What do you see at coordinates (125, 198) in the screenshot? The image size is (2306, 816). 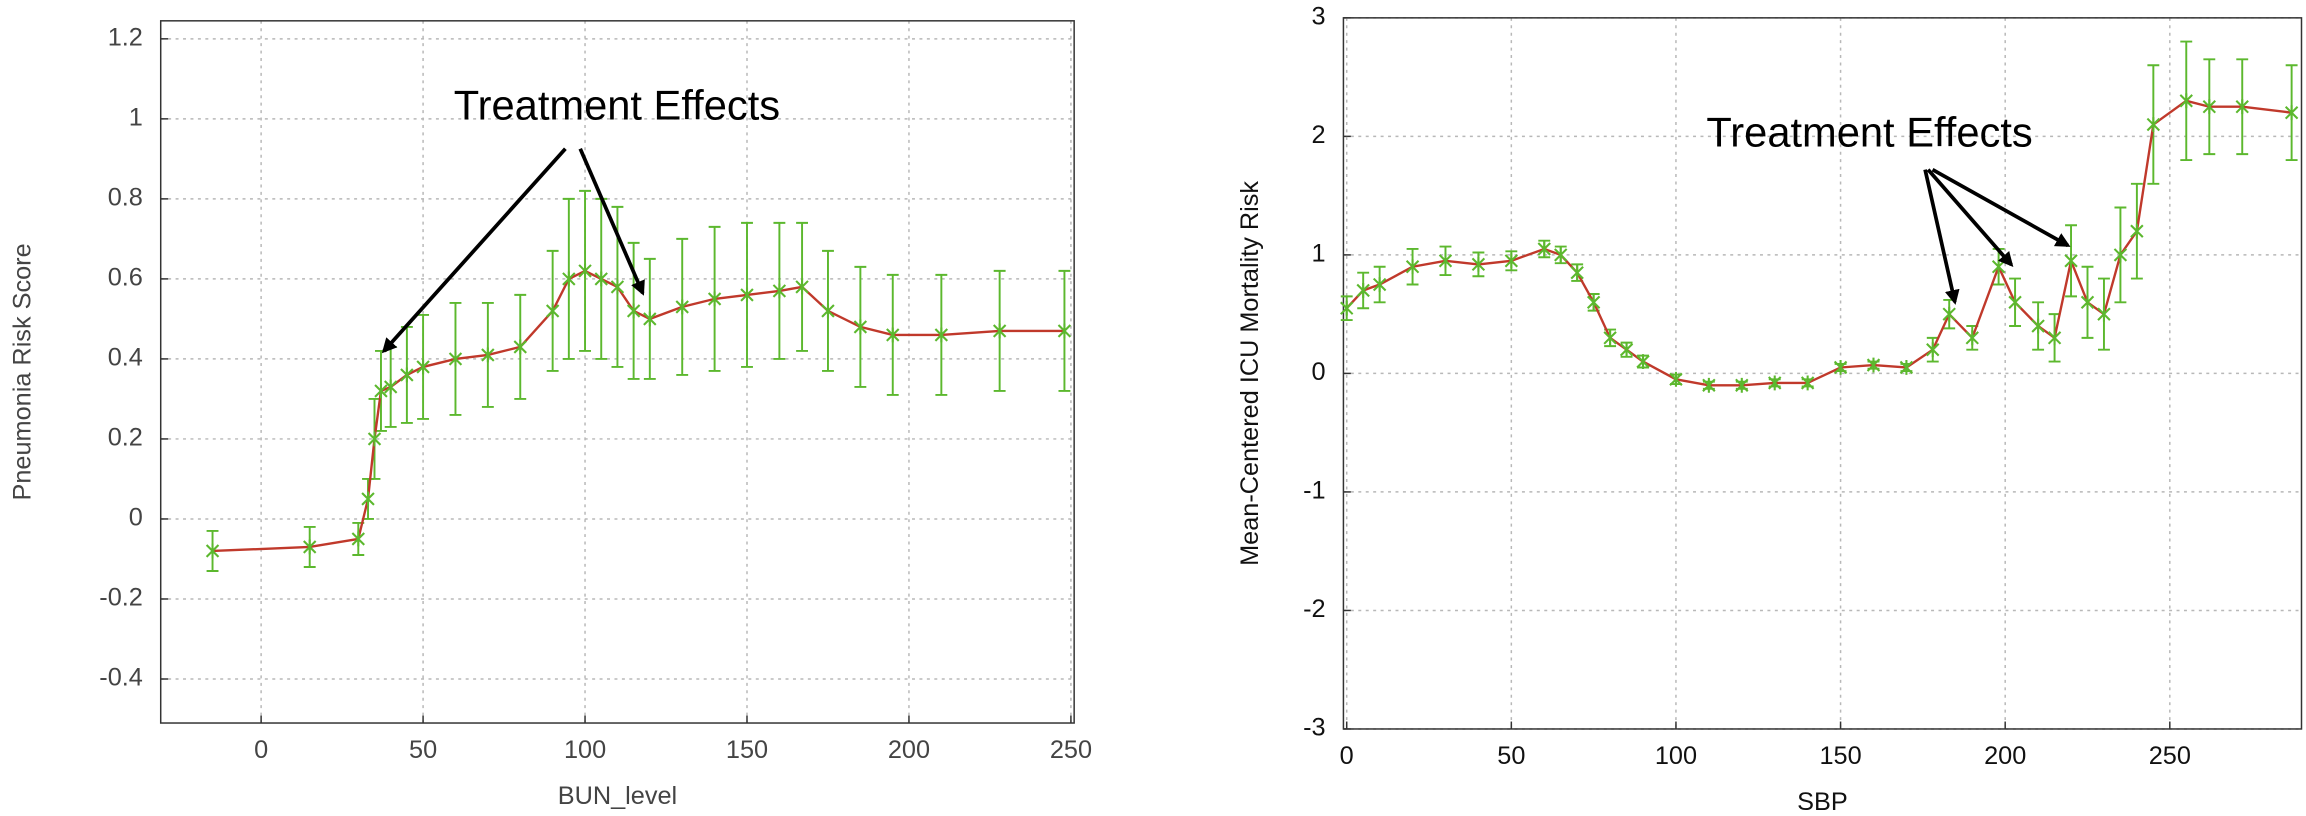 I see `y-tick-label: 0.8` at bounding box center [125, 198].